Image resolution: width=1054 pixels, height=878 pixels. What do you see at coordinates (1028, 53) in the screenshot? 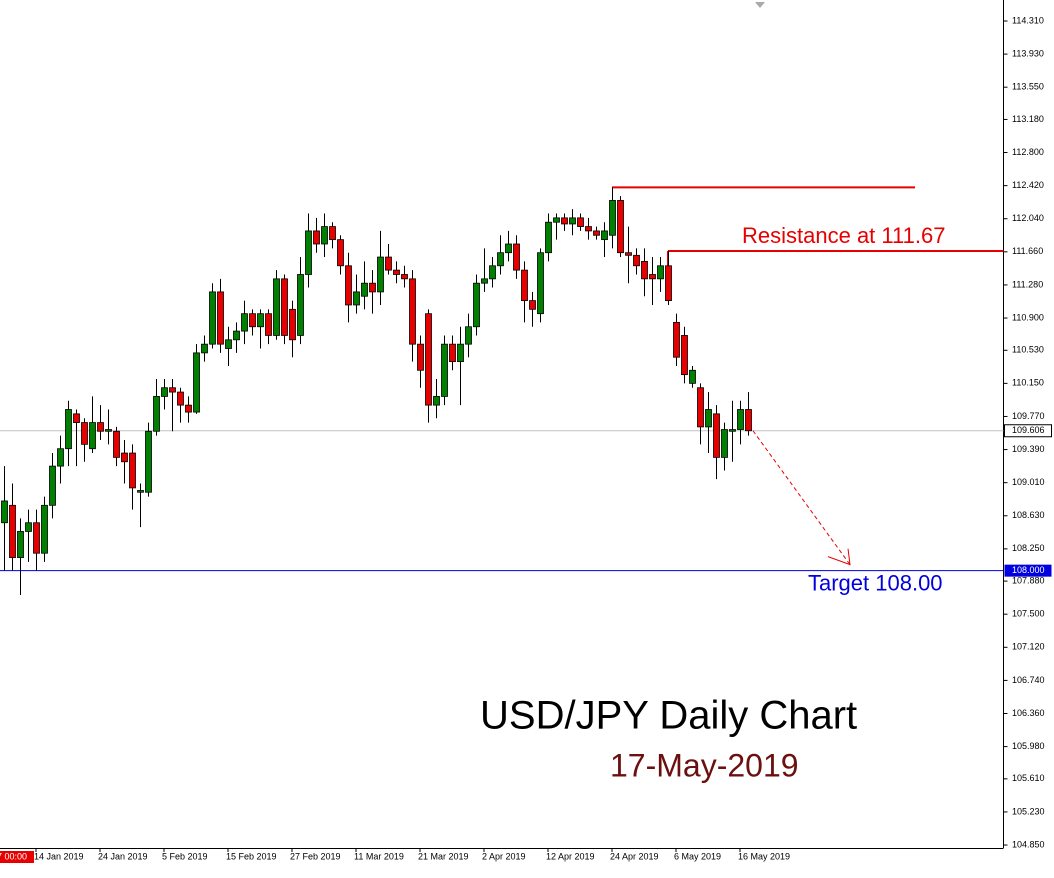
I see `y-tick-label: 113.930` at bounding box center [1028, 53].